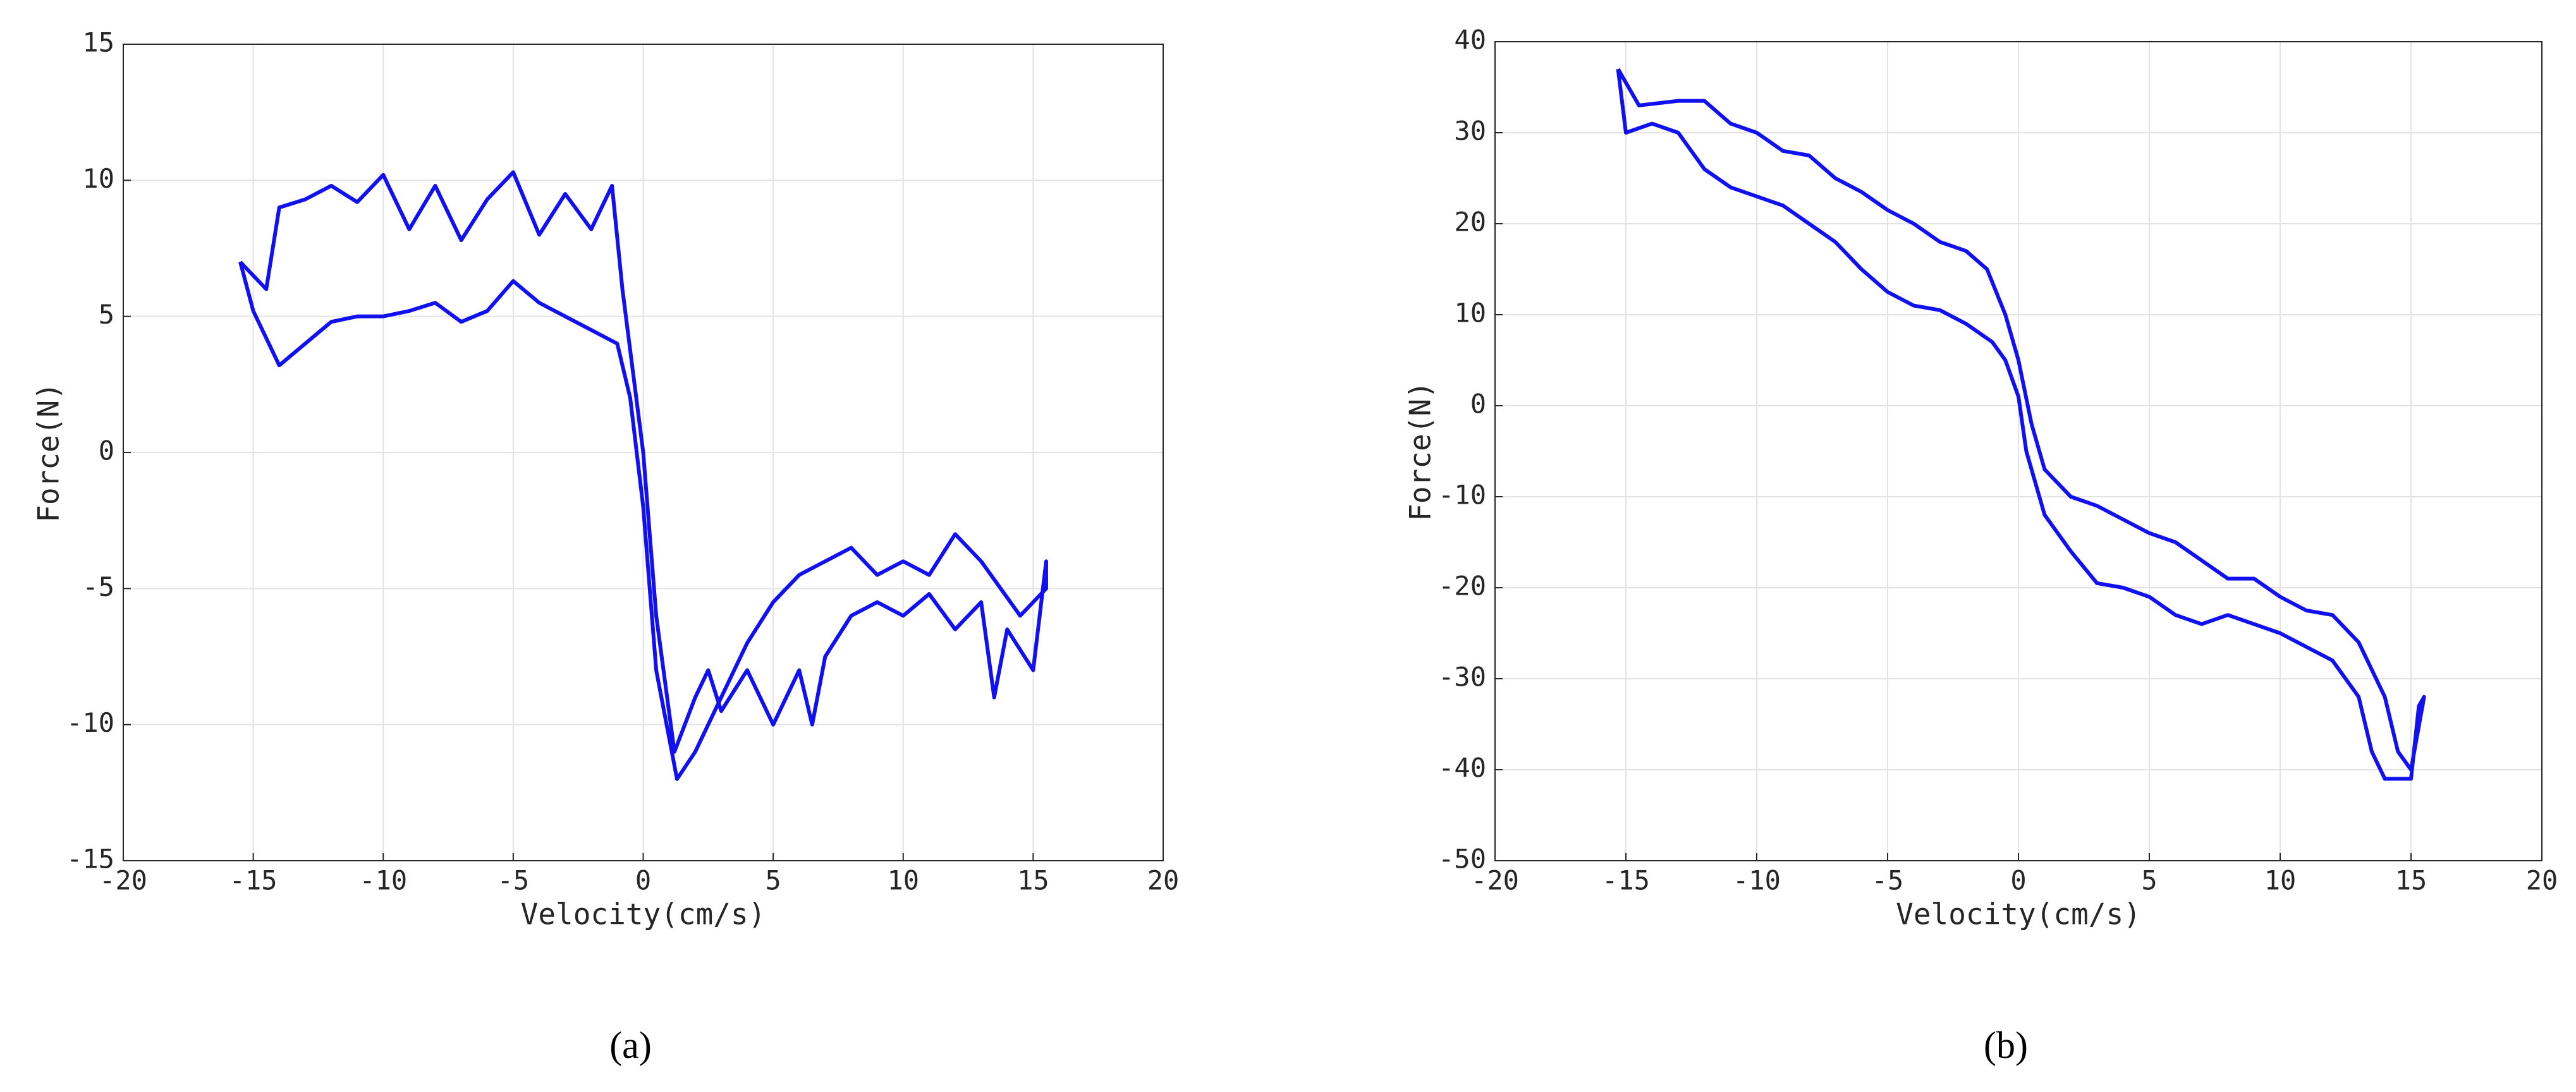 Image resolution: width=2576 pixels, height=1092 pixels. Describe the element at coordinates (1462, 859) in the screenshot. I see `y-tick-label: -50` at that location.